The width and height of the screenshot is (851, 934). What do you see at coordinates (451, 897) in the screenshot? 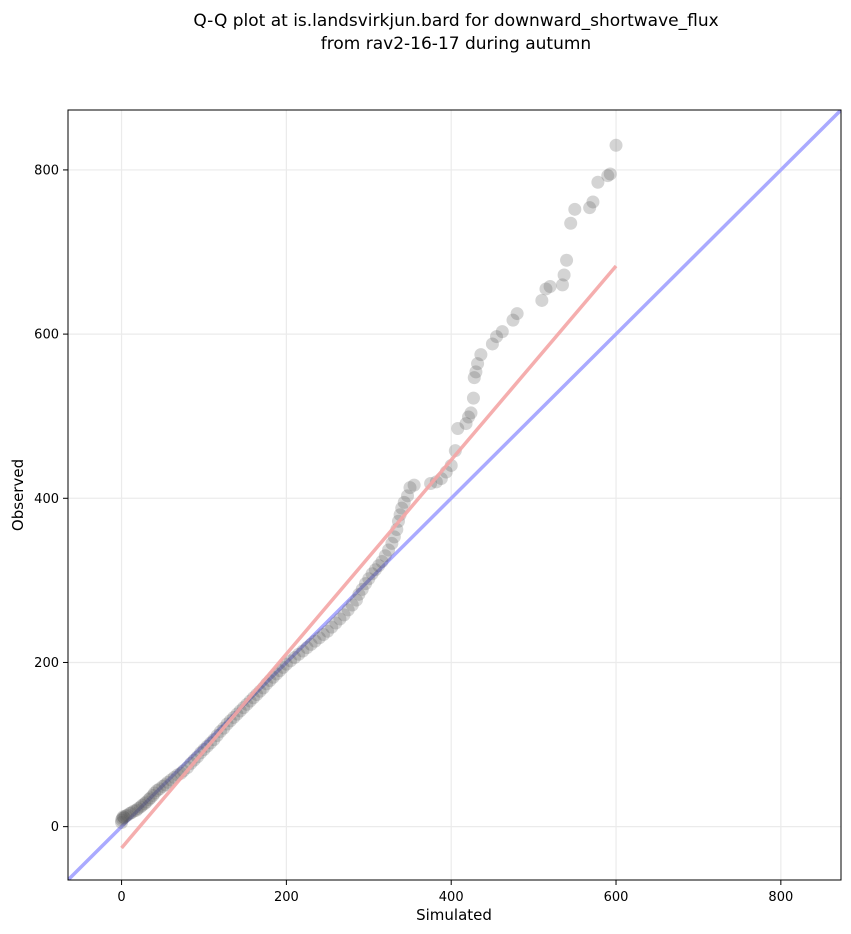
I see `x-tick-label: 400` at bounding box center [451, 897].